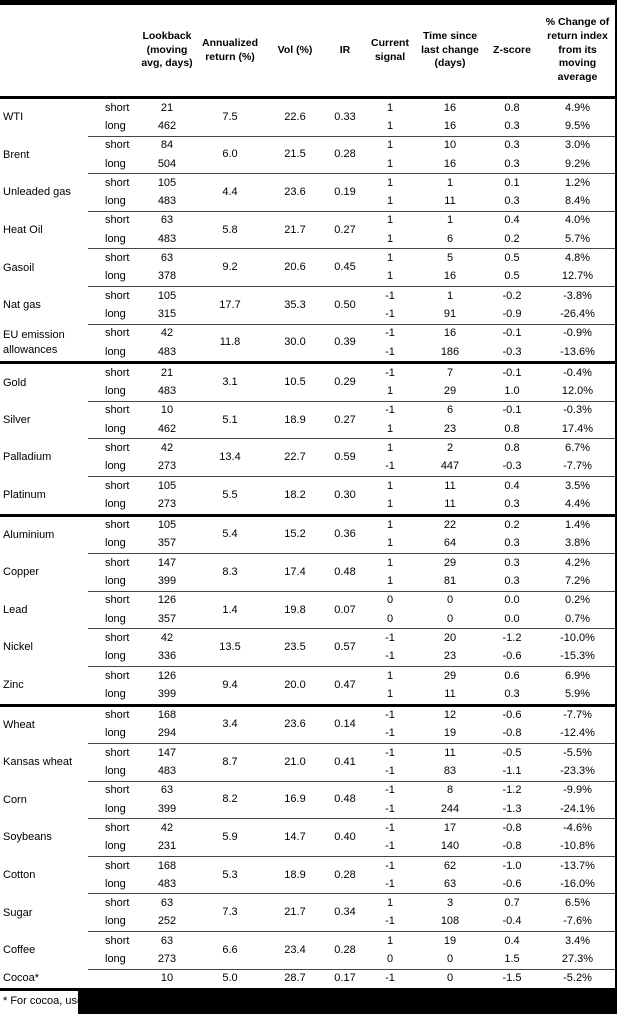  What do you see at coordinates (345, 725) in the screenshot?
I see `ir-value: 0.14` at bounding box center [345, 725].